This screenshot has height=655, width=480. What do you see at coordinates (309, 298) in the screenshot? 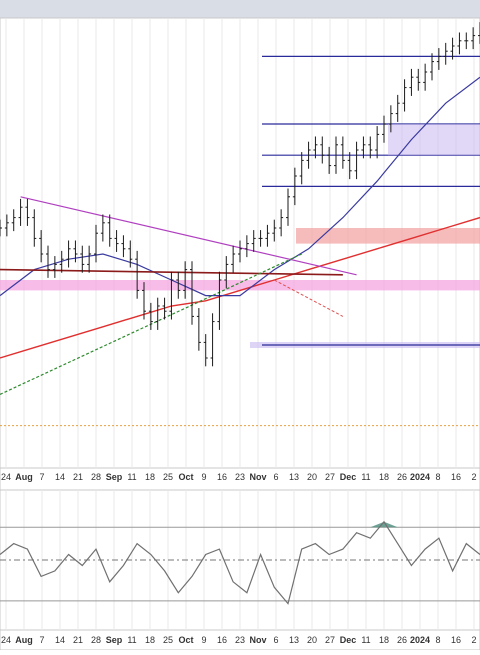
I see `projection-line` at bounding box center [309, 298].